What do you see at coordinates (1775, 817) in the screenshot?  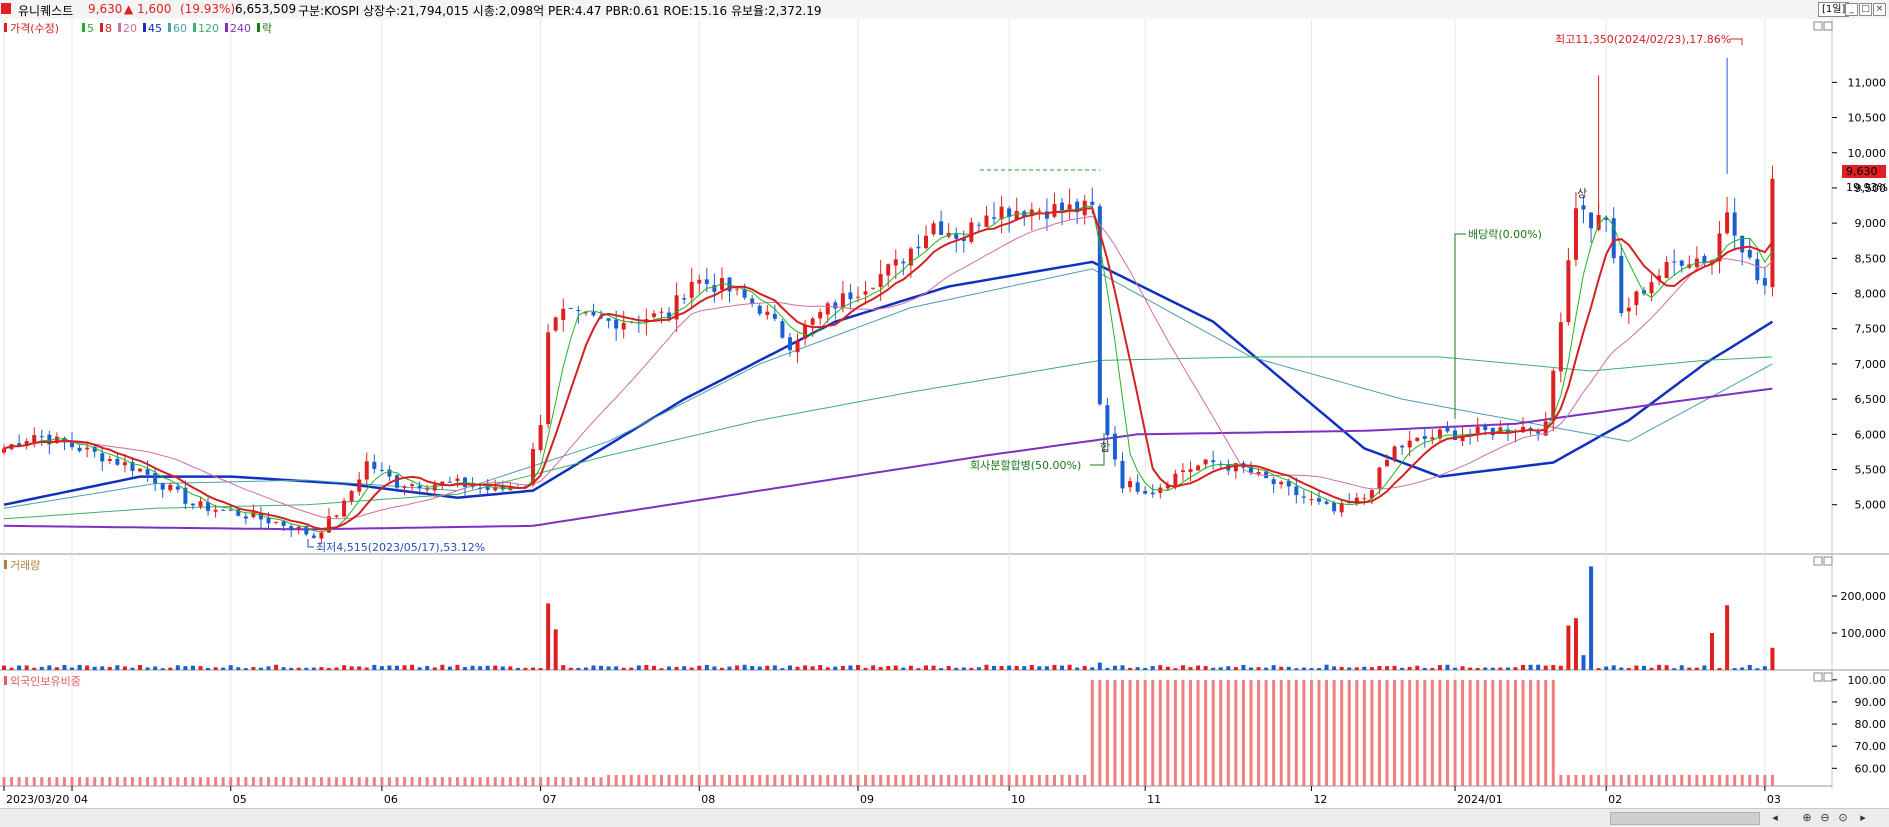 I see `scroll-left-icon: ◂` at bounding box center [1775, 817].